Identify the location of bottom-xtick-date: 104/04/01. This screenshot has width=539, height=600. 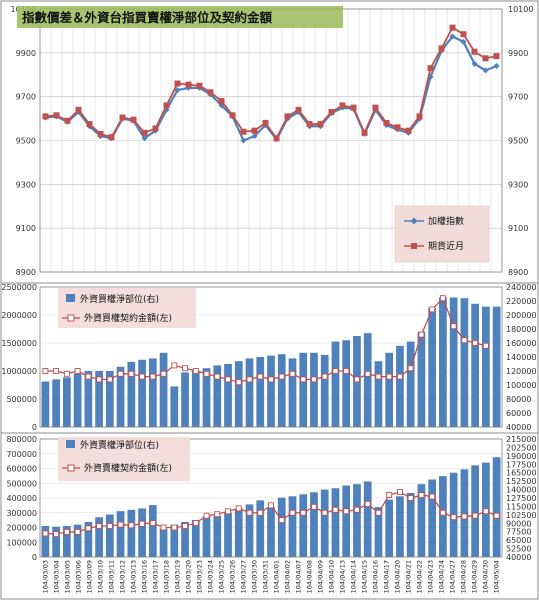
(277, 576).